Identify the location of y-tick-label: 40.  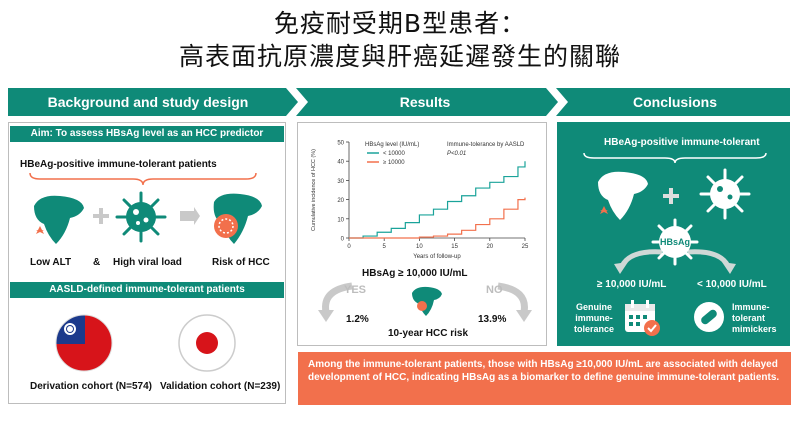
(340, 163).